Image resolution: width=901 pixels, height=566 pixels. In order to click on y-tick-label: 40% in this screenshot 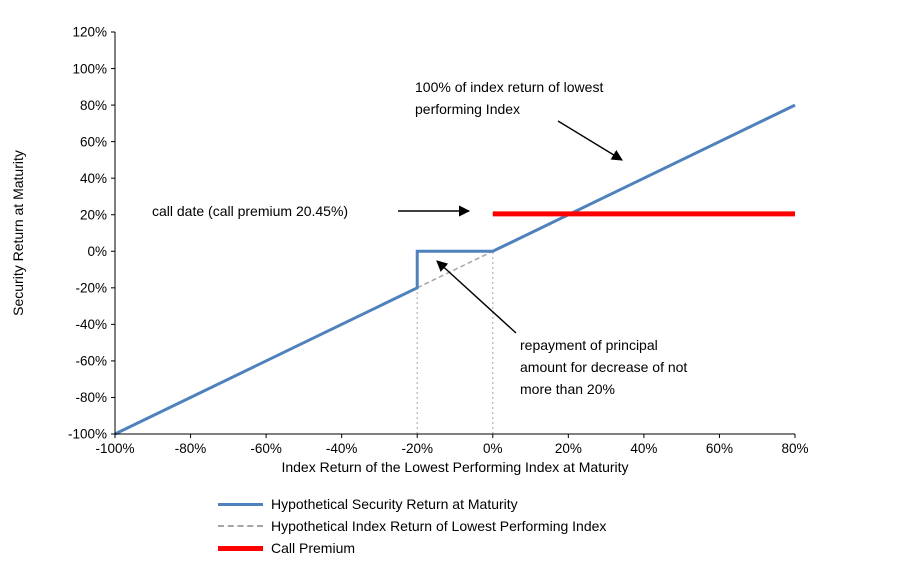, I will do `click(93, 178)`.